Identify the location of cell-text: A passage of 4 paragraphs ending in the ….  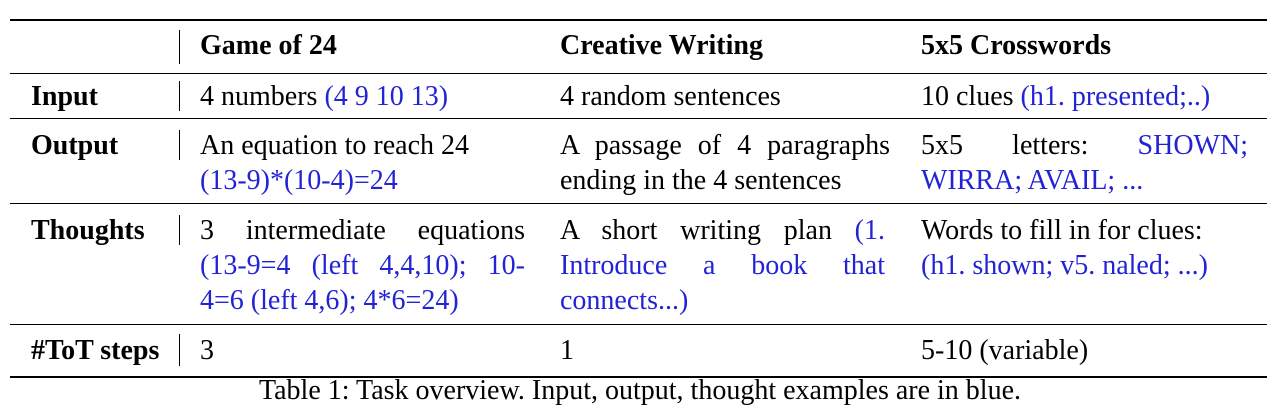
(725, 163).